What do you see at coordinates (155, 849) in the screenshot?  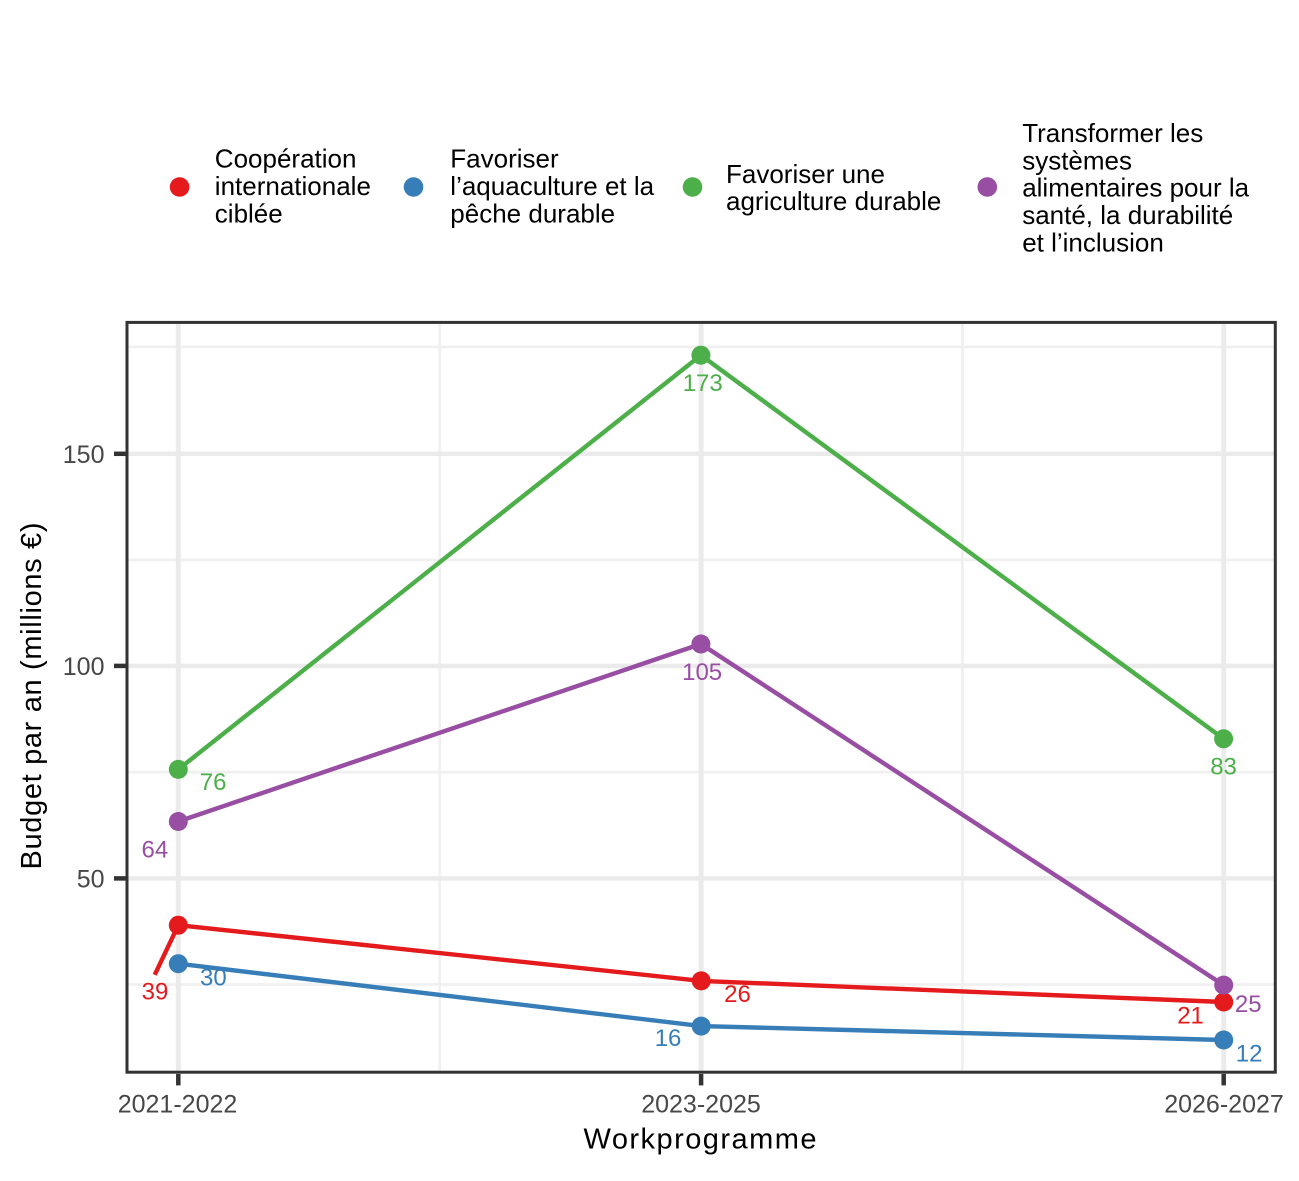 I see `svg-text: 64` at bounding box center [155, 849].